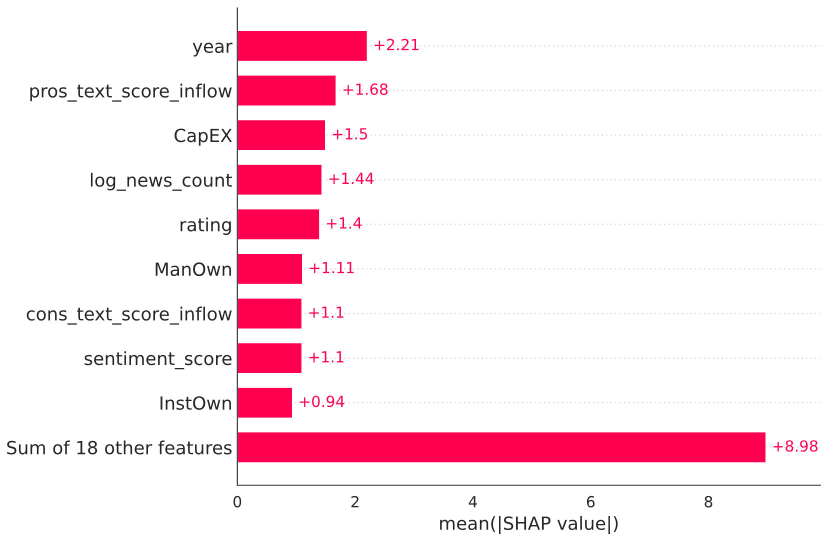 The image size is (827, 535). I want to click on y-tick-label: Sum of 18 other features, so click(119, 447).